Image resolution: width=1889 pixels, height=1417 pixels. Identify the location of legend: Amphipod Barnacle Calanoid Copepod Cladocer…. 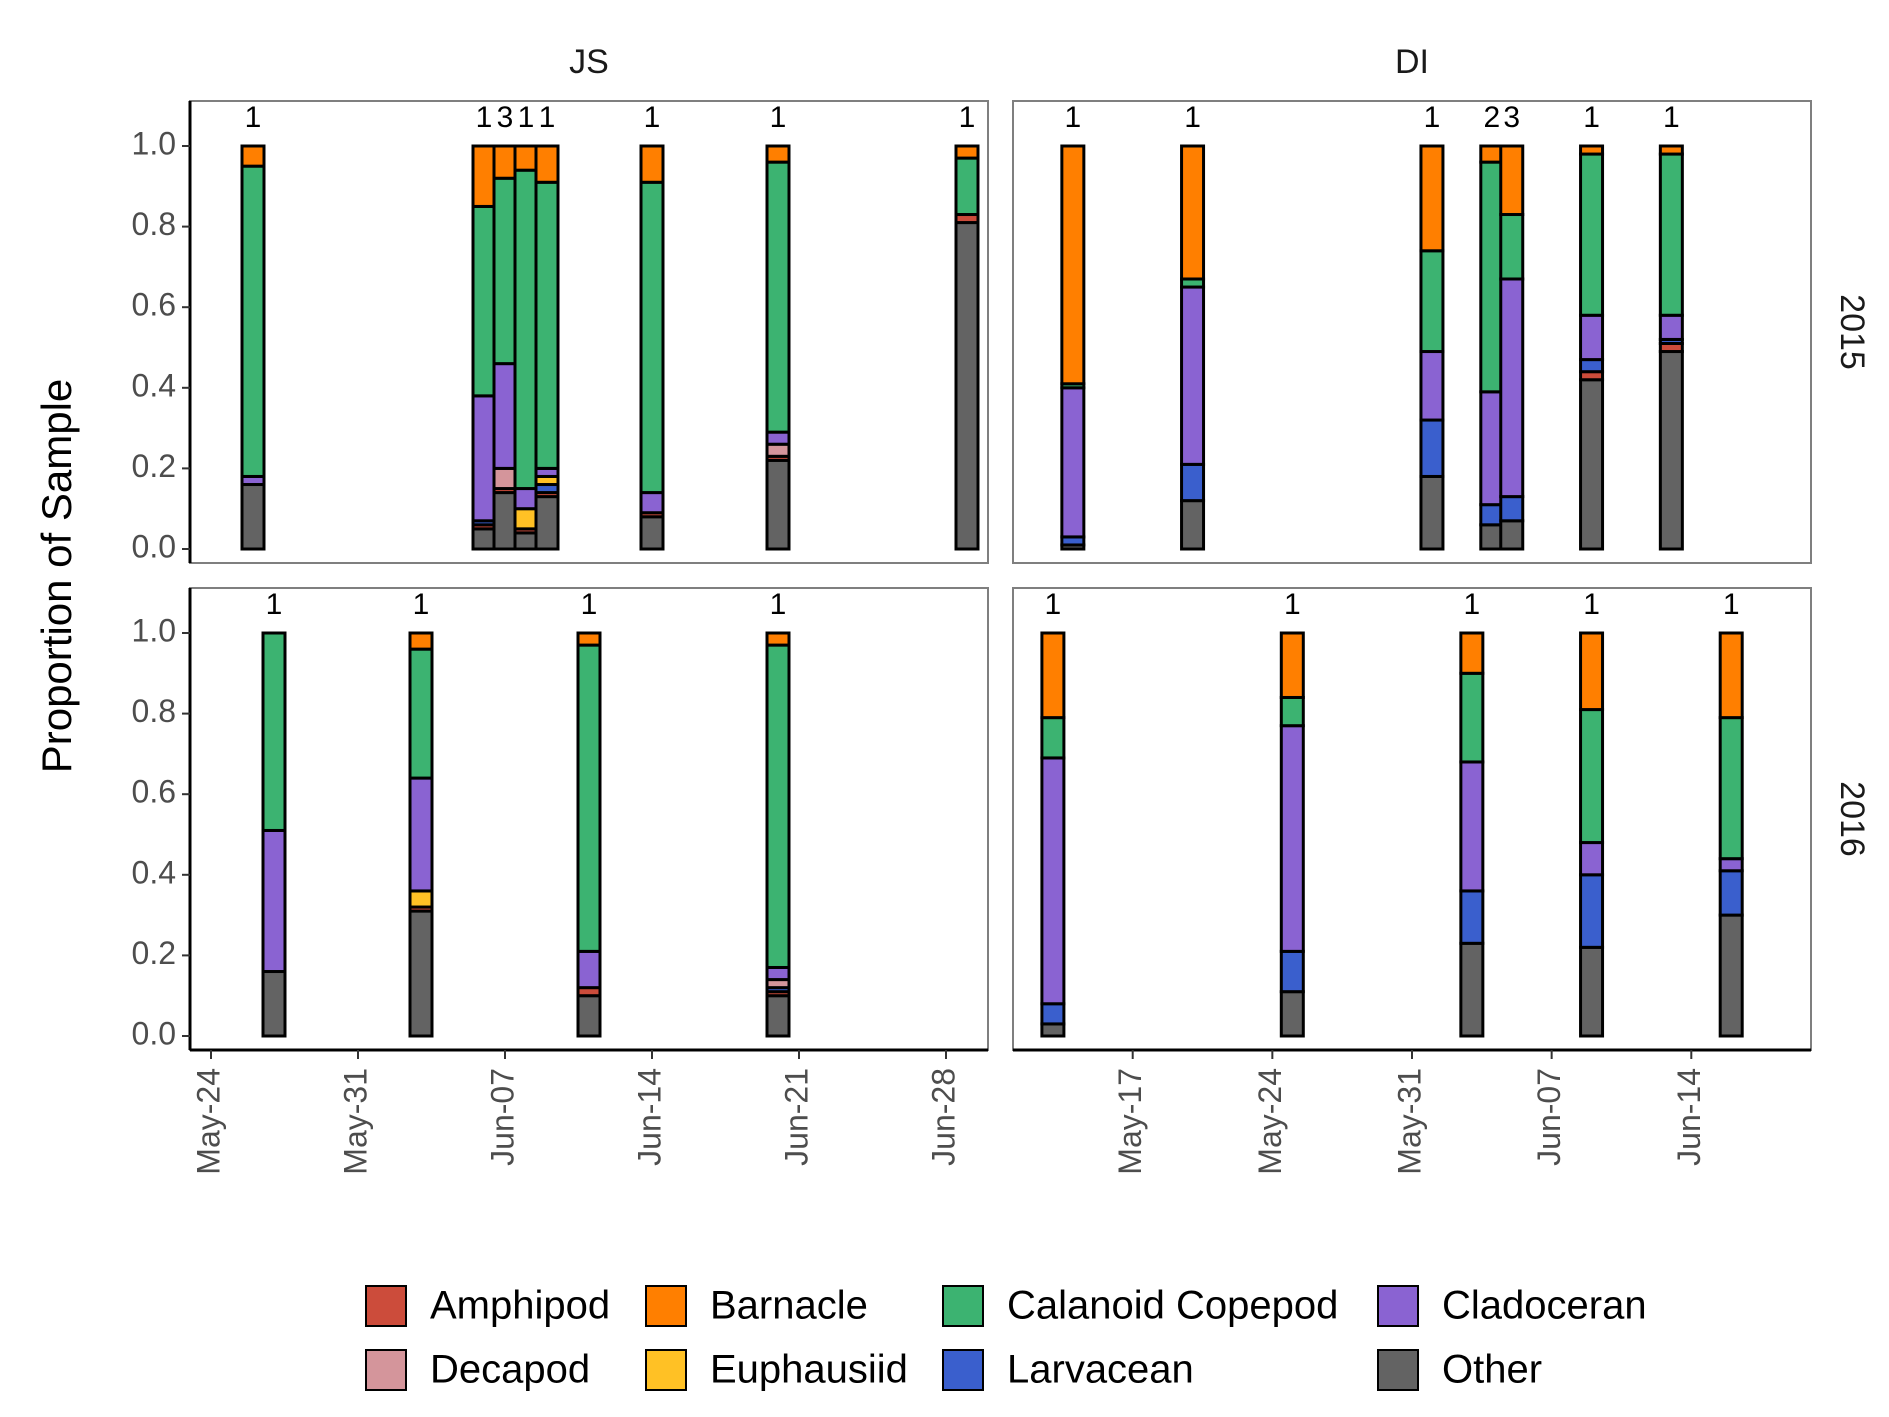
(1006, 1338).